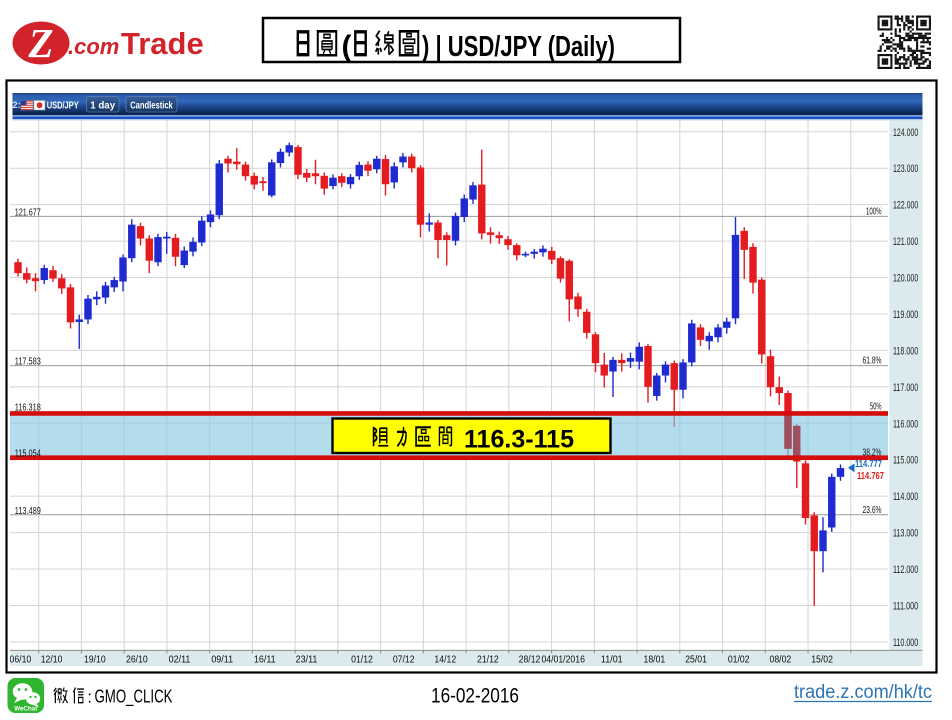 This screenshot has width=952, height=720. Describe the element at coordinates (905, 279) in the screenshot. I see `svg-text: 120.000` at that location.